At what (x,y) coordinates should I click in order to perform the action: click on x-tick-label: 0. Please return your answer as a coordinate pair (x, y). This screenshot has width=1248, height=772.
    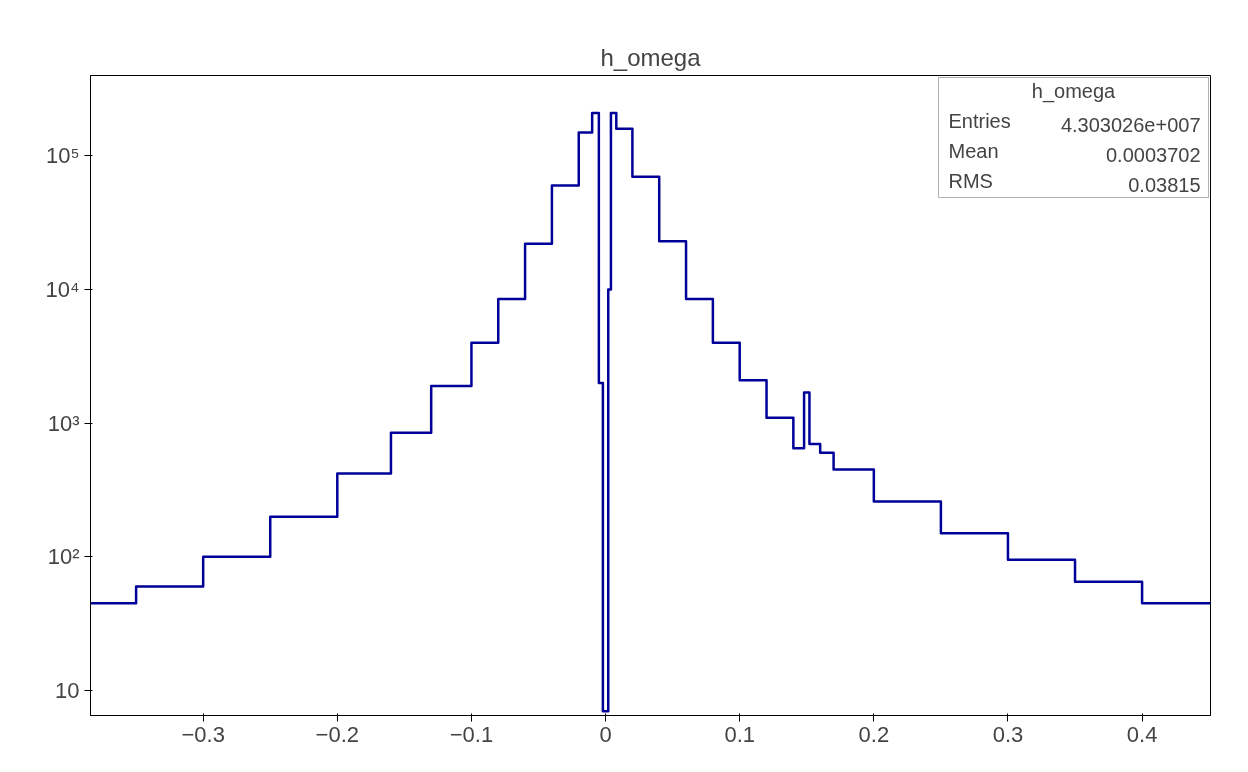
    Looking at the image, I should click on (605, 734).